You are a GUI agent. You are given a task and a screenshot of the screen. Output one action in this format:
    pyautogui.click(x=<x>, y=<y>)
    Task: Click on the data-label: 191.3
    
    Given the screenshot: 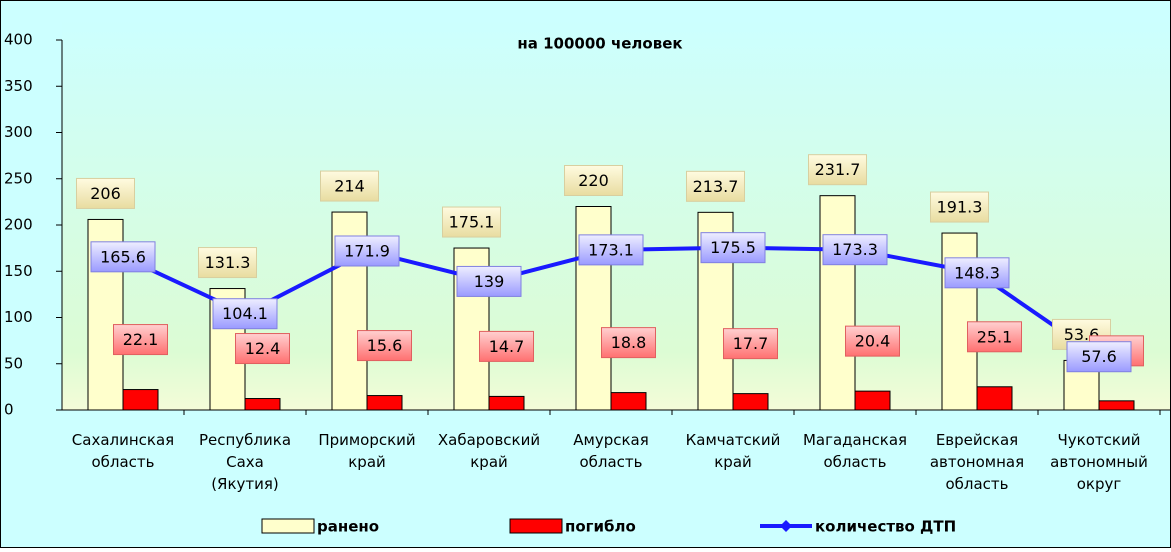 What is the action you would take?
    pyautogui.click(x=960, y=207)
    